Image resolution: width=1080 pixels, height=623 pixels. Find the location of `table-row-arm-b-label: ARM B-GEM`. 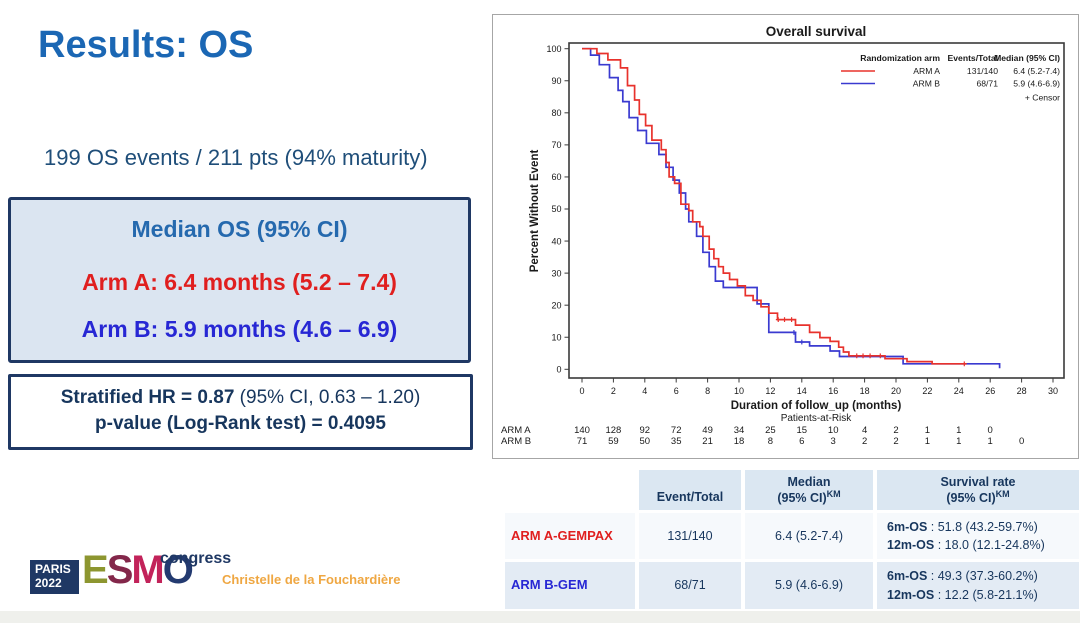

table-row-arm-b-label: ARM B-GEM is located at coordinates (570, 585).